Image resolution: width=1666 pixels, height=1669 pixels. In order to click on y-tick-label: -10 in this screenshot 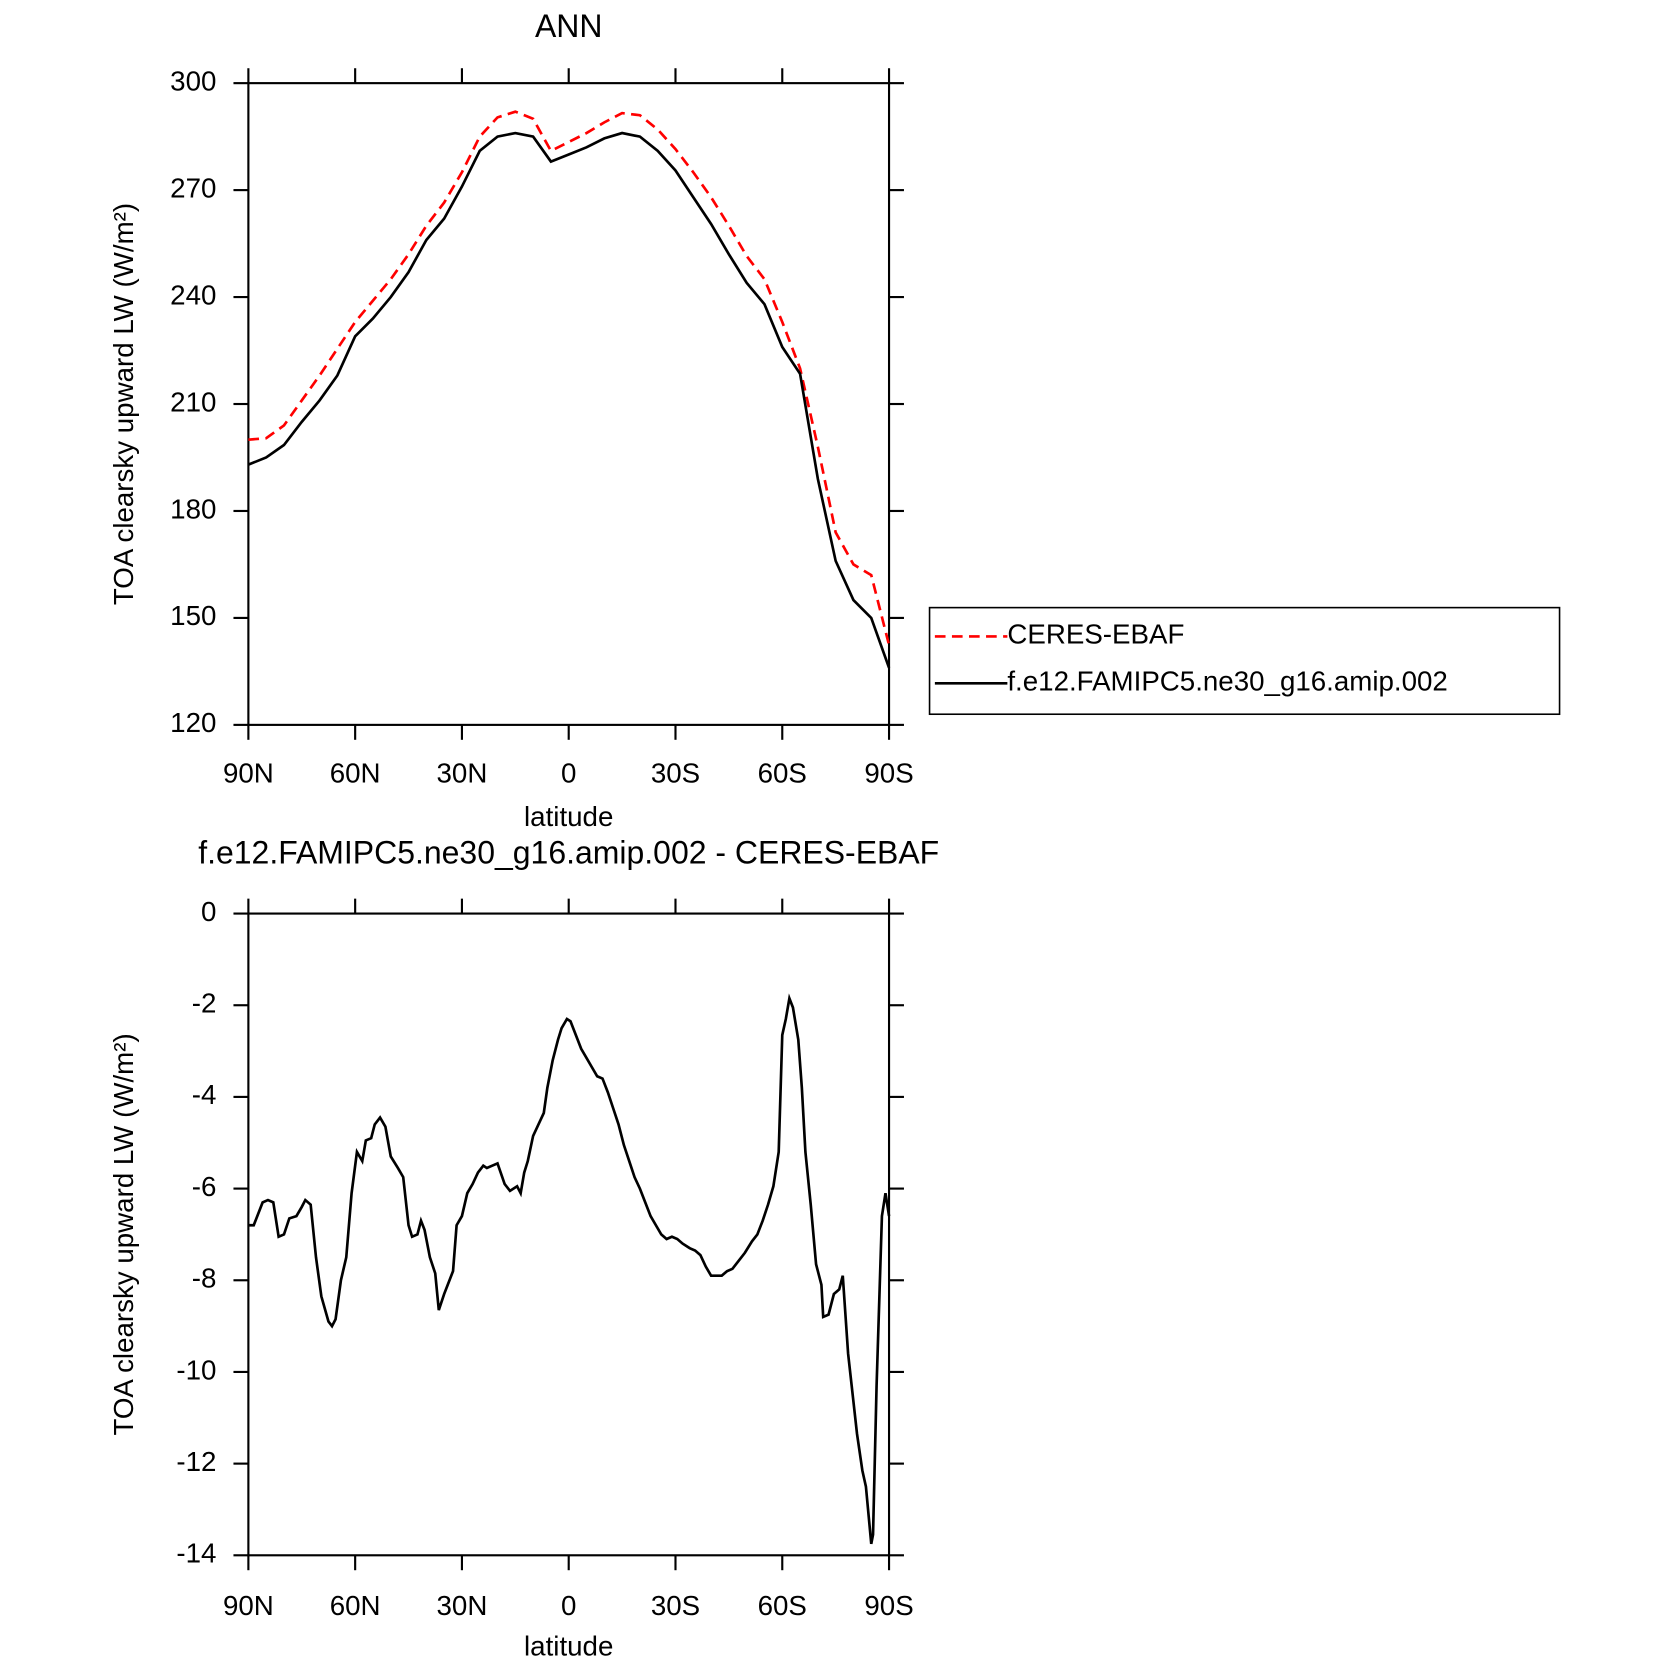, I will do `click(196, 1369)`.